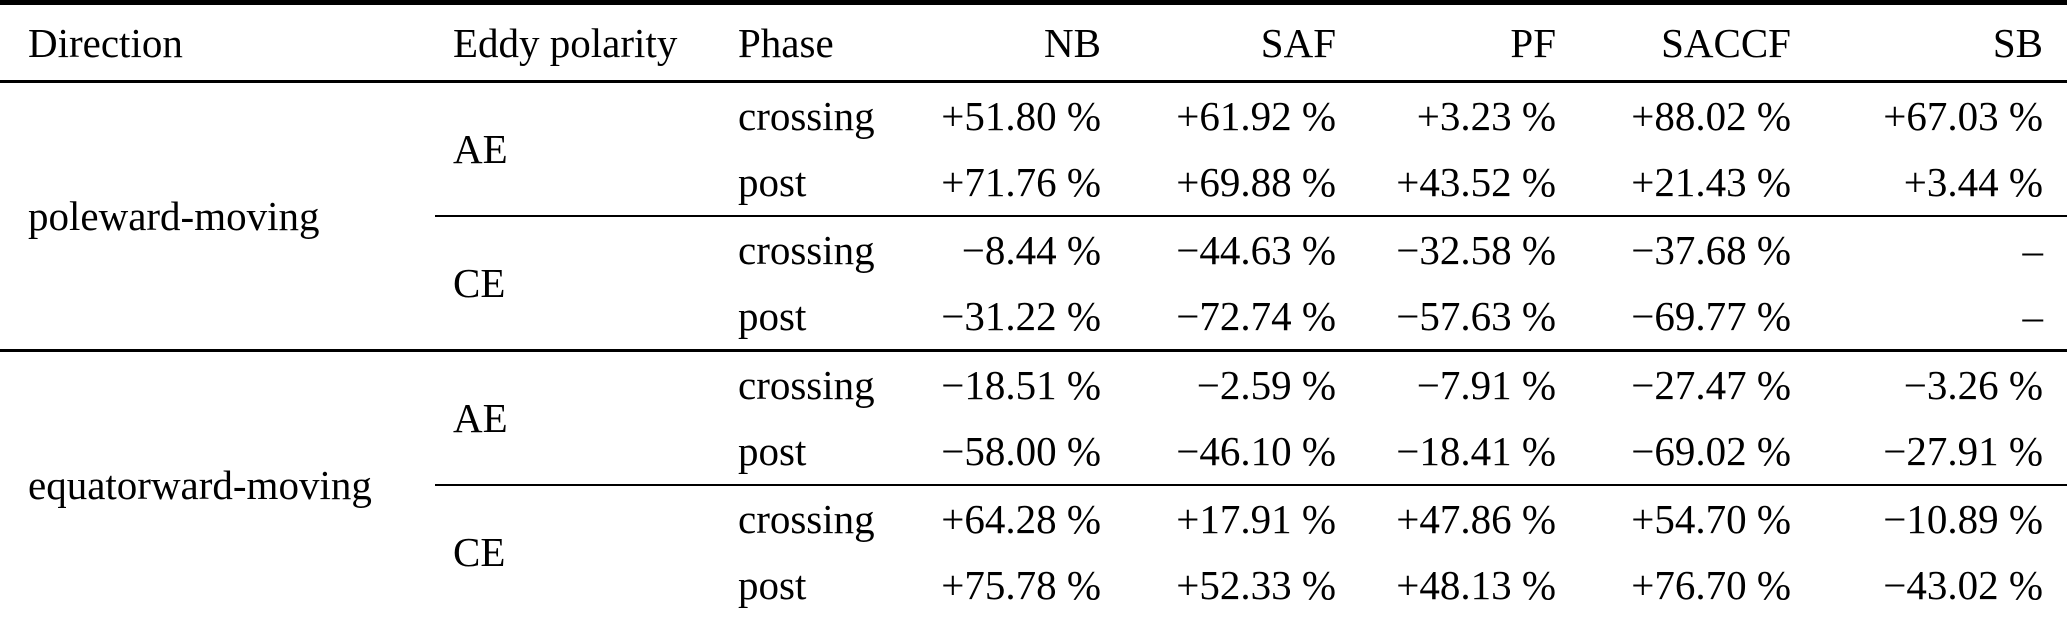 The width and height of the screenshot is (2067, 617). Describe the element at coordinates (1256, 116) in the screenshot. I see `value-cell-saf: +61.92 %` at that location.